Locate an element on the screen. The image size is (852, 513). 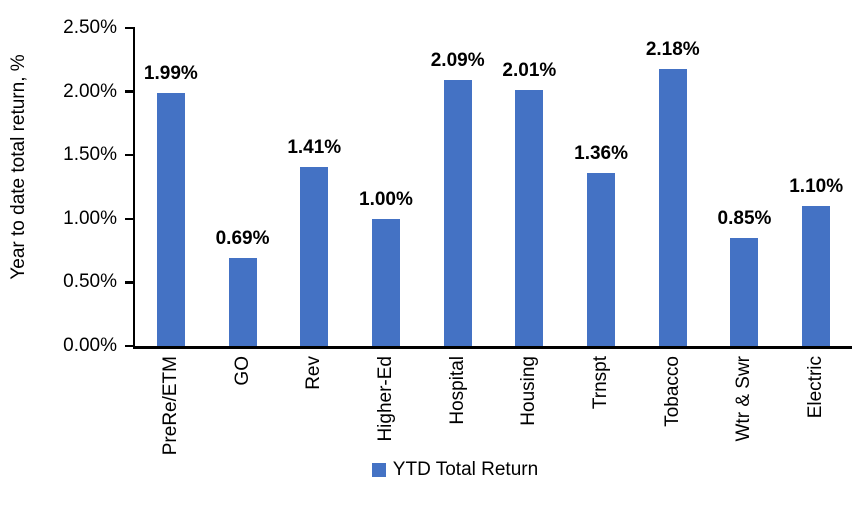
legend-swatch-icon is located at coordinates (378, 470).